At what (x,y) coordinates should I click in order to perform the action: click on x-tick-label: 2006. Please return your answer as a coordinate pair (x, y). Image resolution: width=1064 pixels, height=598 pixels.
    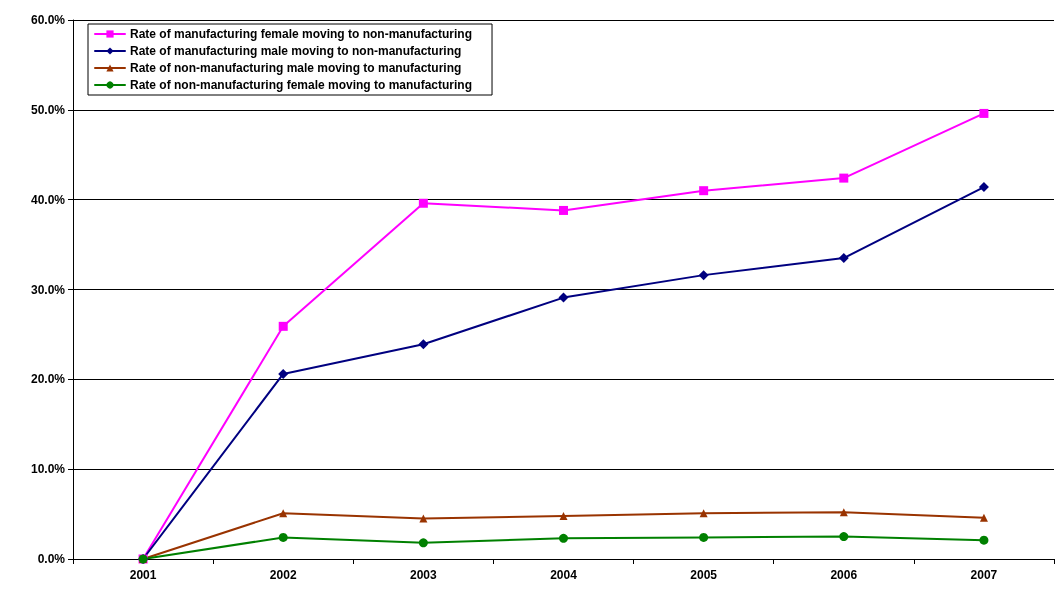
    Looking at the image, I should click on (844, 575).